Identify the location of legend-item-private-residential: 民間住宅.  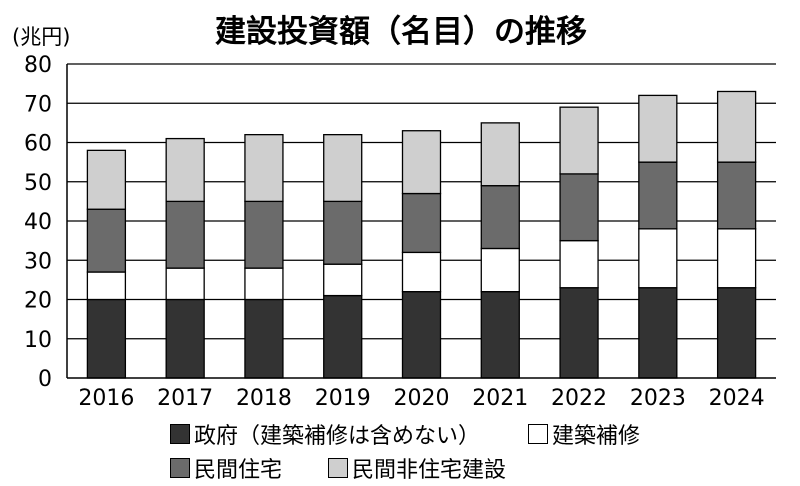
(226, 468).